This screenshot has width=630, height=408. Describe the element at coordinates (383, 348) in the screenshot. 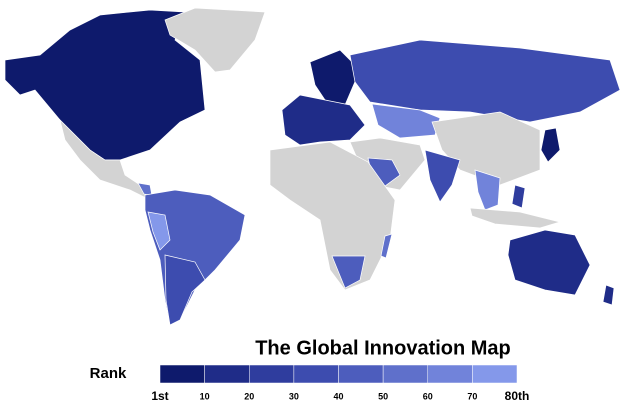

I see `map-title: The Global Innovation Map` at that location.